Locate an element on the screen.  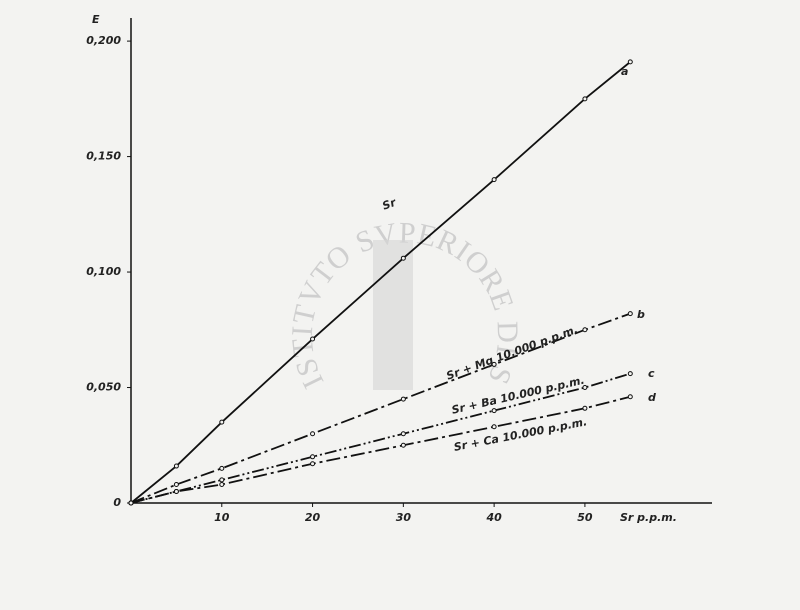
x-tick-label: 50 is located at coordinates (585, 517).